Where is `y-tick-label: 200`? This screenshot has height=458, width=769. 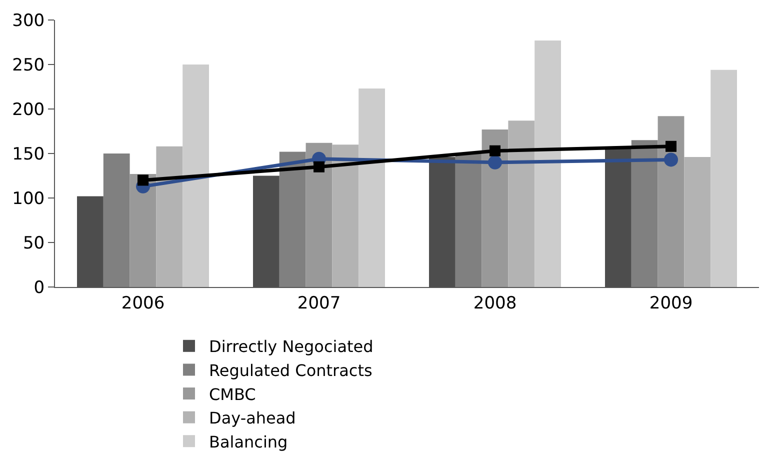
y-tick-label: 200 is located at coordinates (28, 110).